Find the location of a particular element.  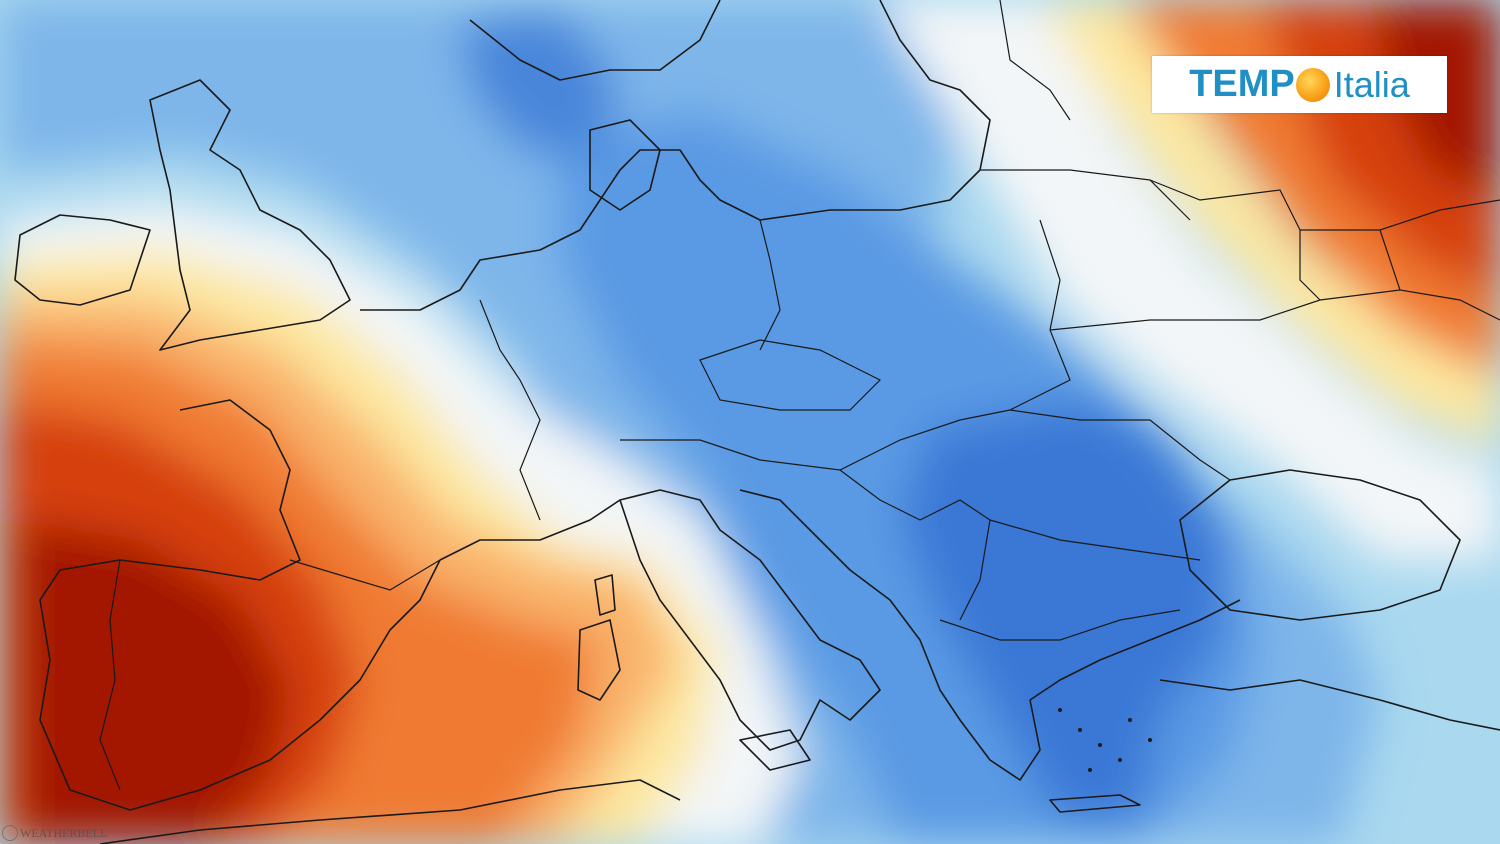

deepblue-region-balkans is located at coordinates (1065, 610).